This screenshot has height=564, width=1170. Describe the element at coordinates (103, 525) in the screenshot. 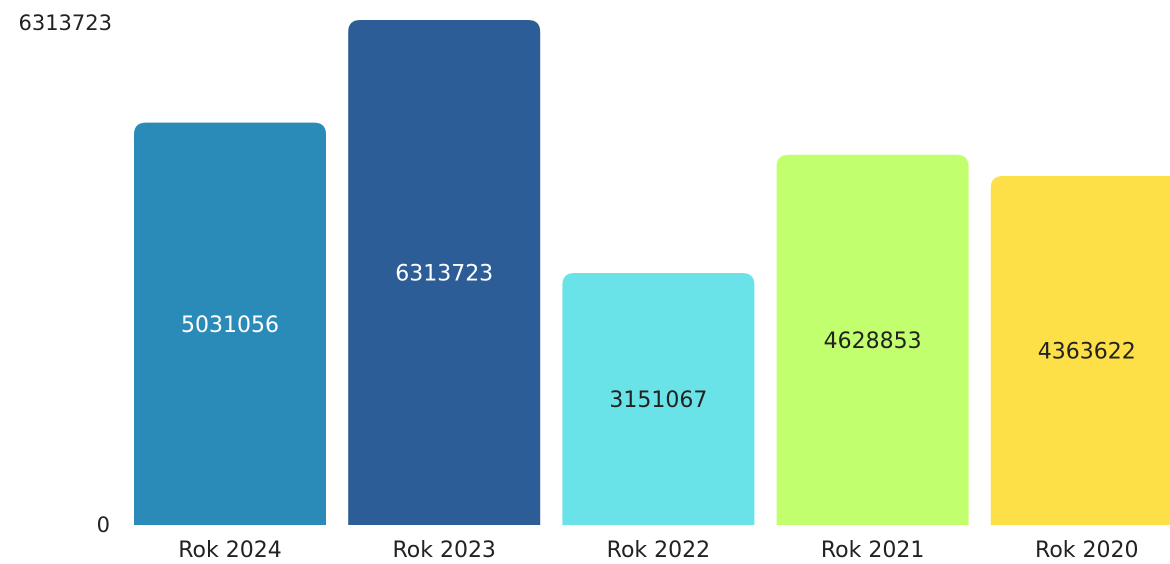

I see `y-tick-label: 0` at that location.